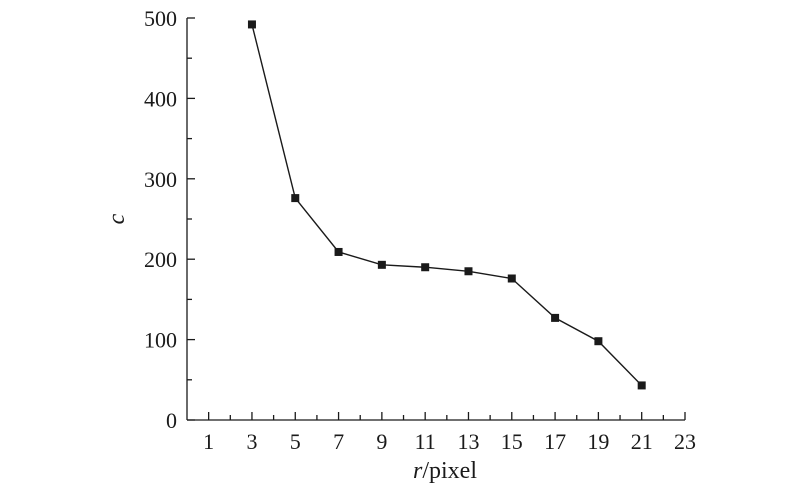  Describe the element at coordinates (160, 98) in the screenshot. I see `y-tick-label: 400` at that location.